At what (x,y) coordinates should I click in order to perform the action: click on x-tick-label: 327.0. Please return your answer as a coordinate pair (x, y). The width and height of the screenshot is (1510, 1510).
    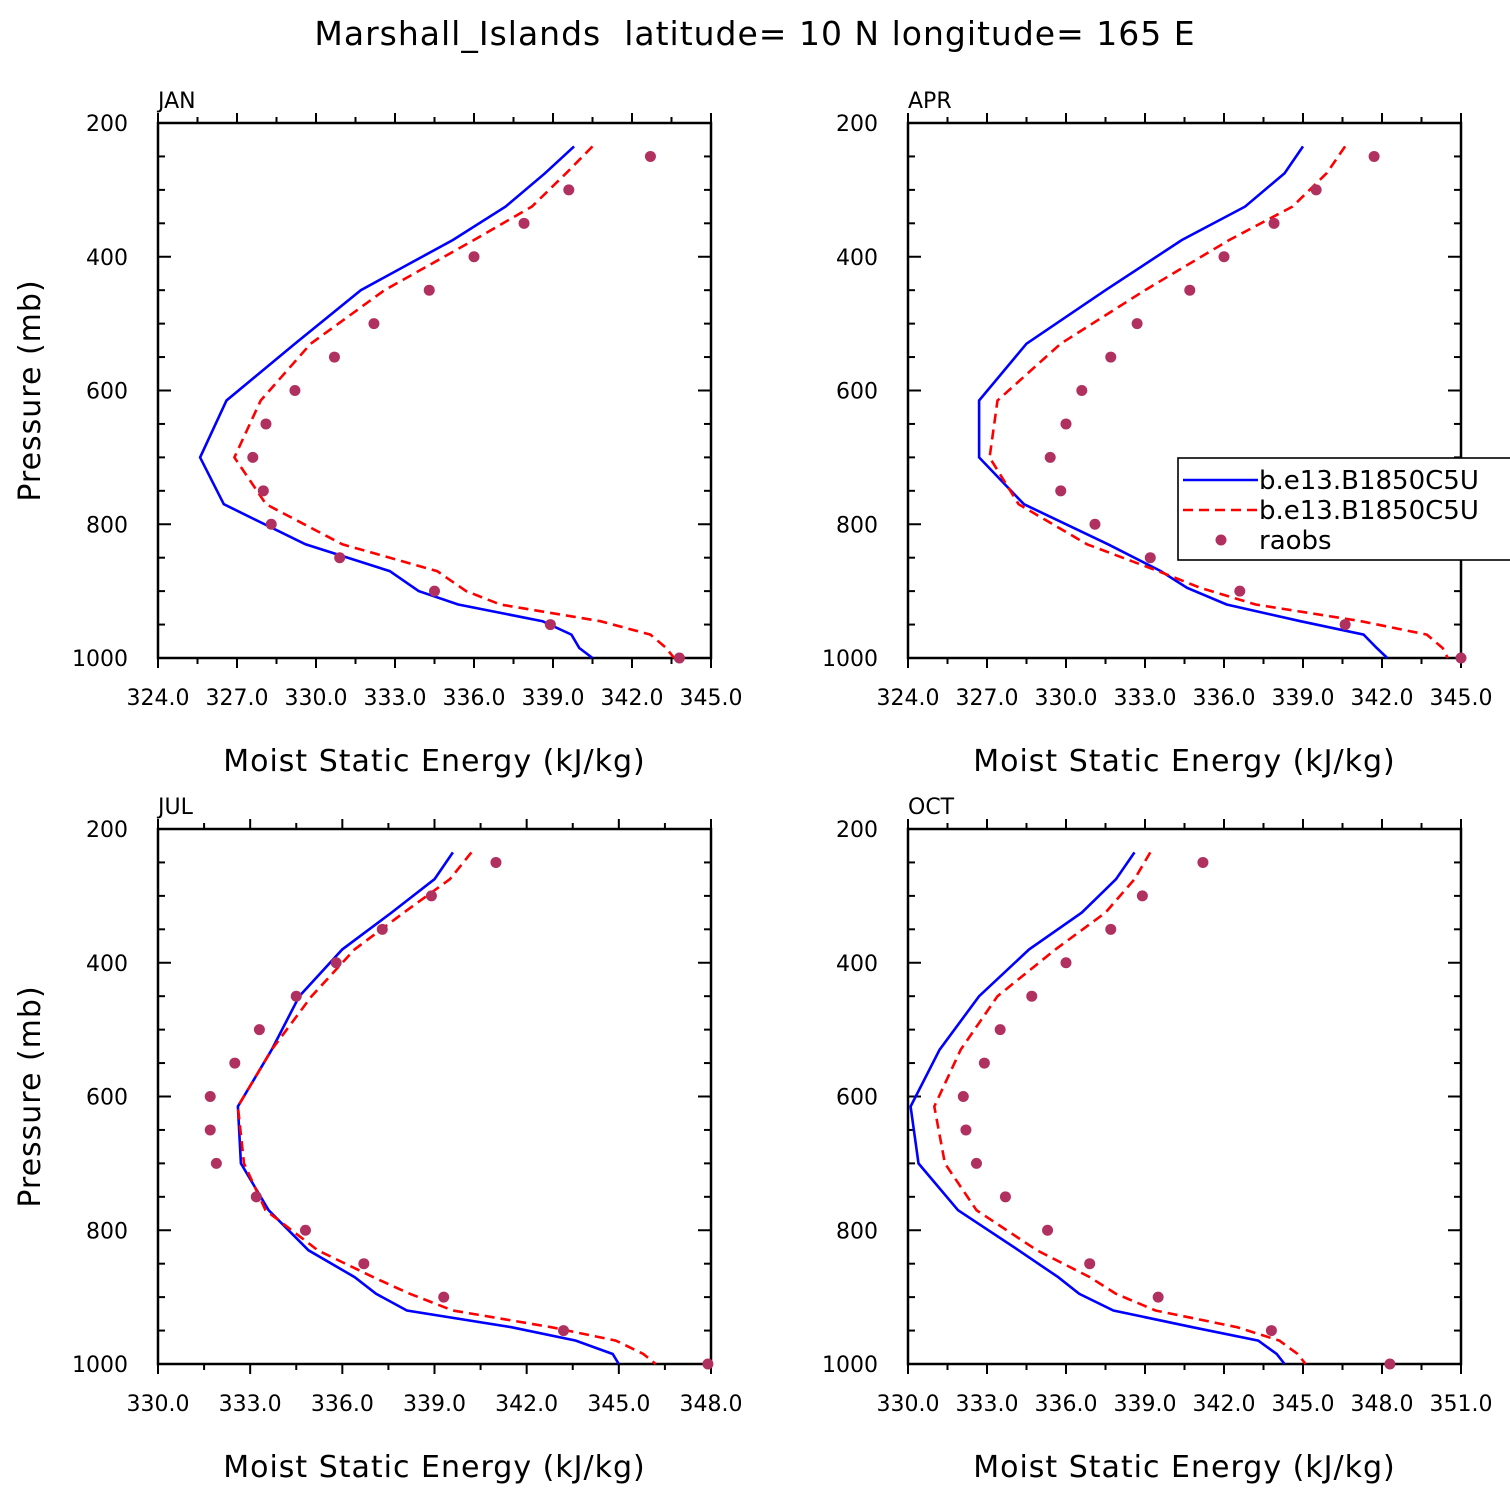
    Looking at the image, I should click on (237, 698).